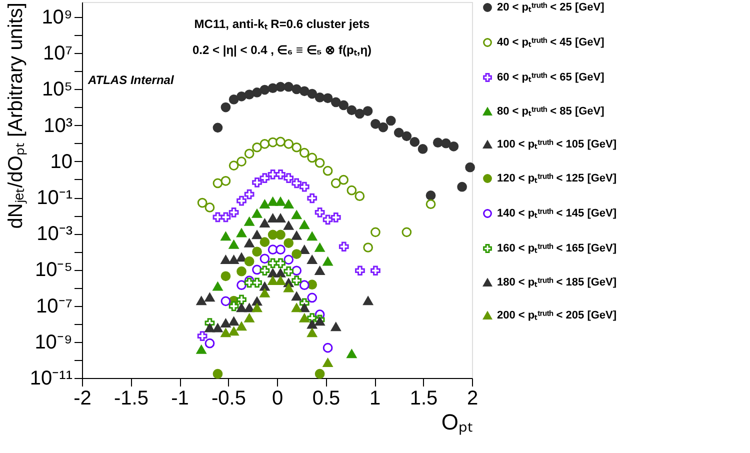  I want to click on y-tick-label: 10⁻¹¹, so click(51, 379).